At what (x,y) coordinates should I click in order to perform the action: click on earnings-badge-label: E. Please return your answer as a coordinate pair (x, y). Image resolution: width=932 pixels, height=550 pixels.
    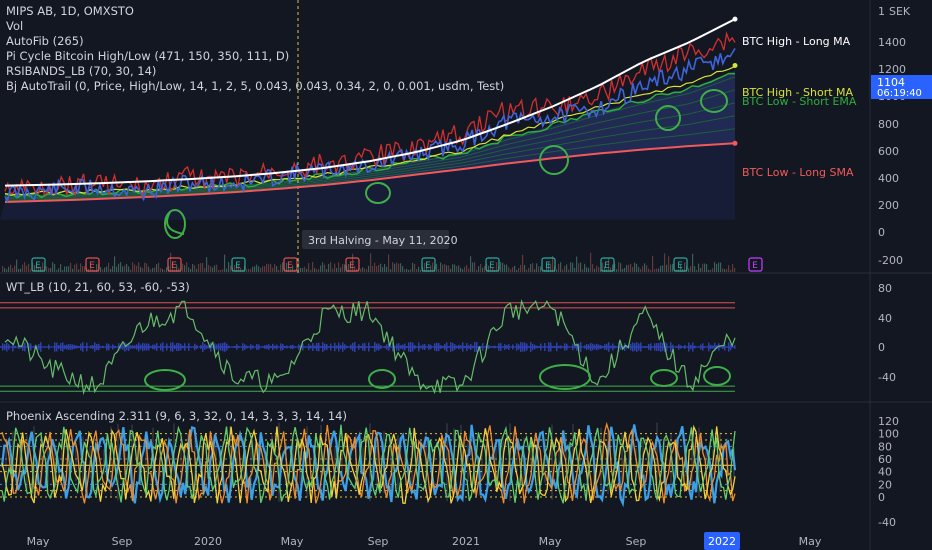
    Looking at the image, I should click on (548, 266).